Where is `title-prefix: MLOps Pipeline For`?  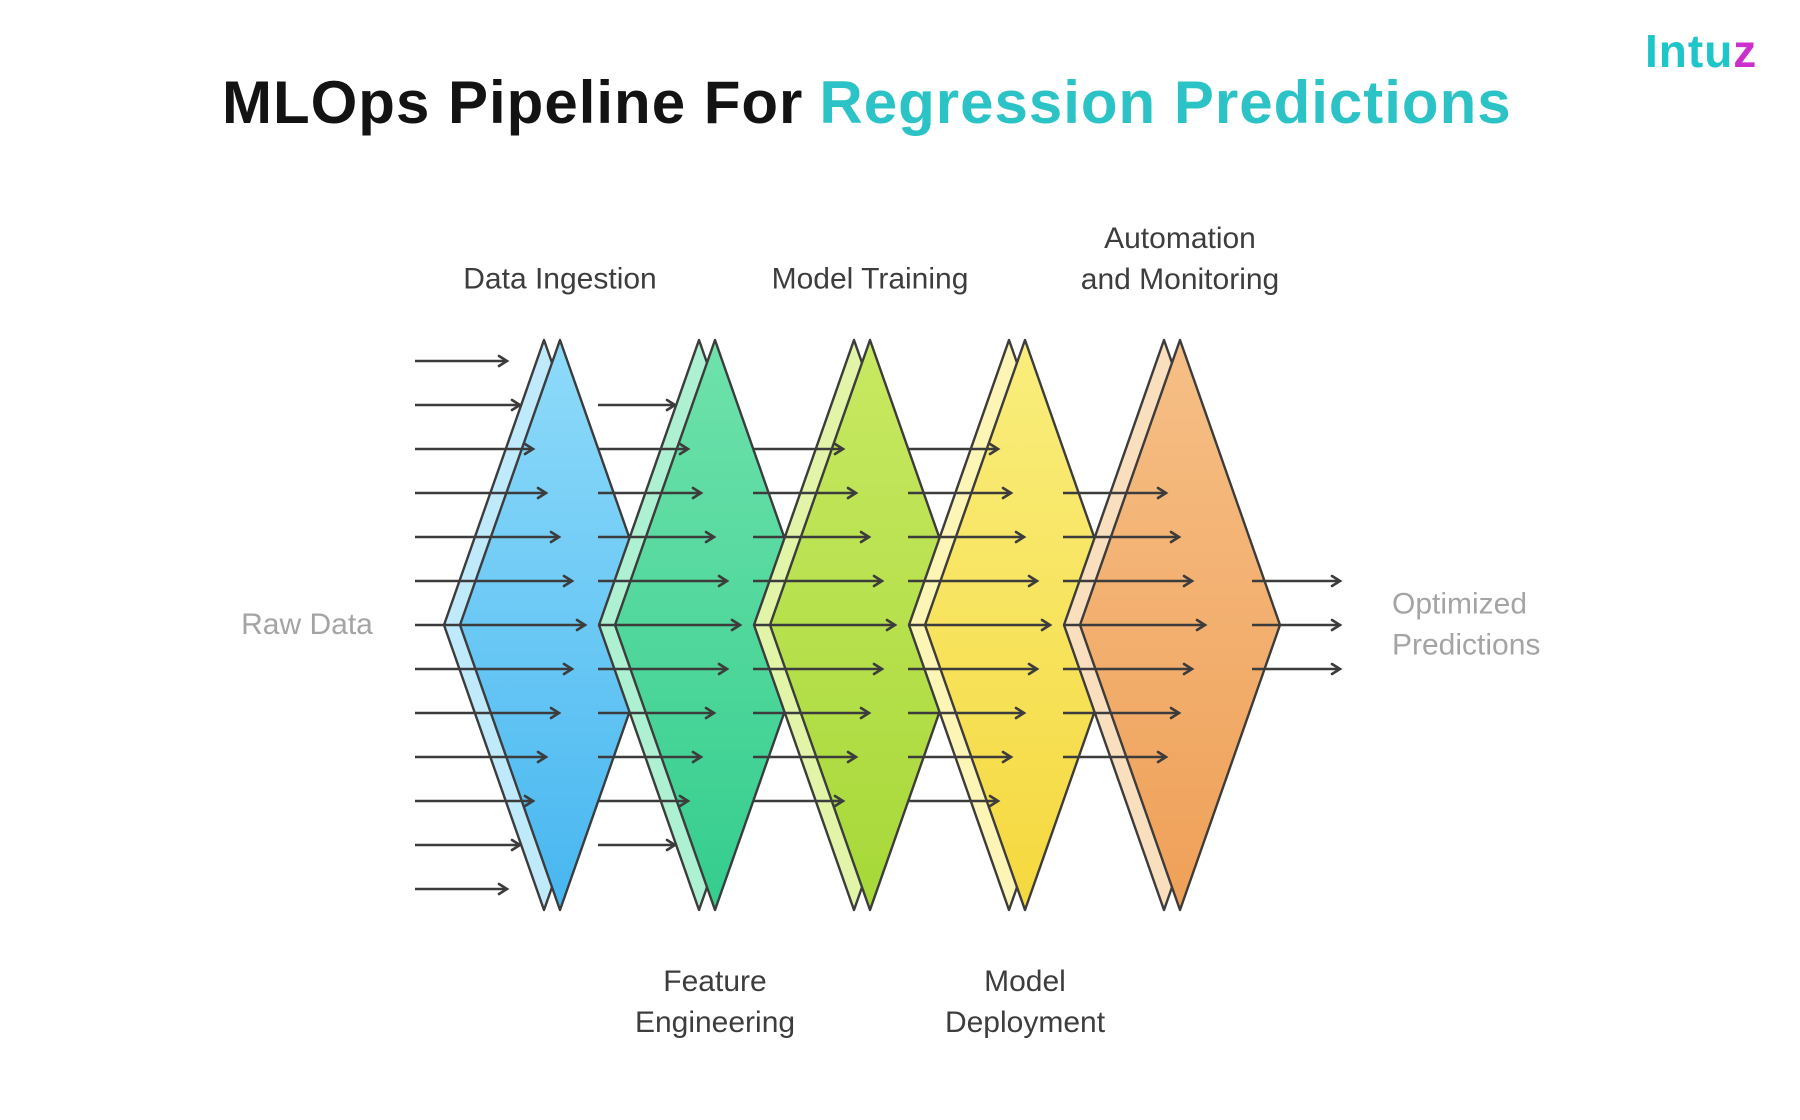
title-prefix: MLOps Pipeline For is located at coordinates (513, 102).